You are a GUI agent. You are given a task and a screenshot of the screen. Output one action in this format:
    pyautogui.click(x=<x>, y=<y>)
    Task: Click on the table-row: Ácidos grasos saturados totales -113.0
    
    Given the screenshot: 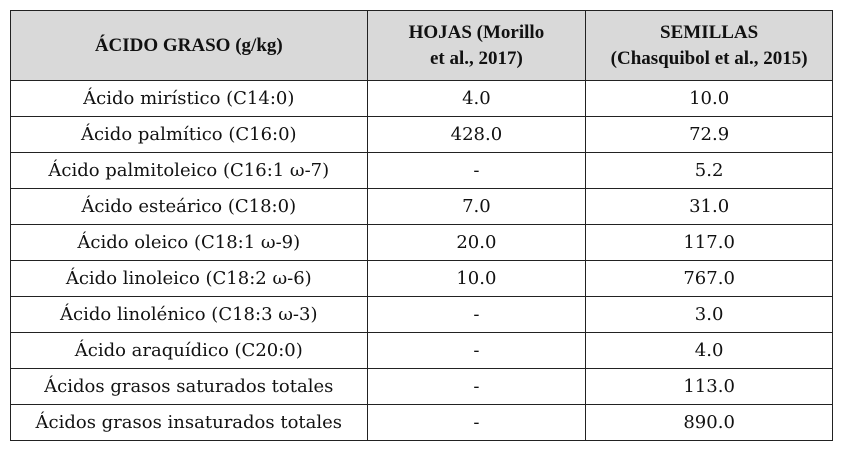 What is the action you would take?
    pyautogui.click(x=421, y=386)
    